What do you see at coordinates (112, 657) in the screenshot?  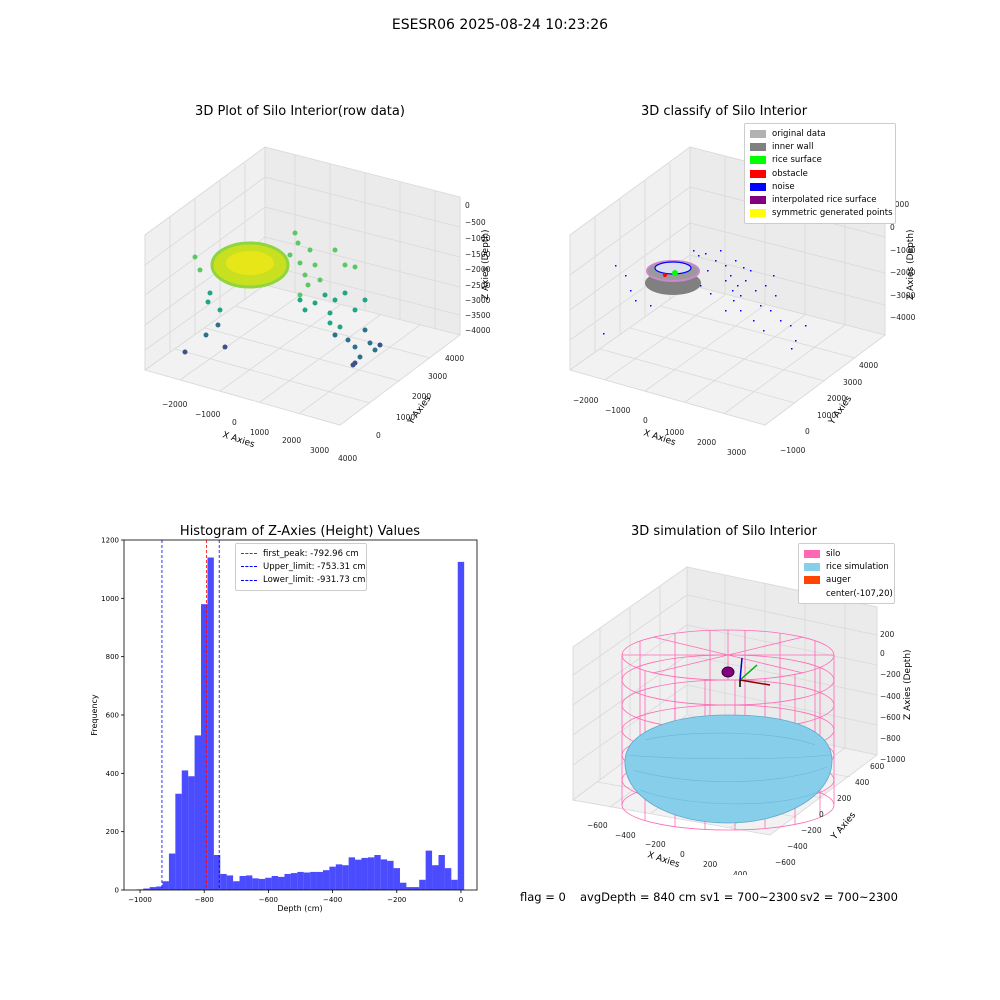 I see `histogram-ytick-label: 800` at bounding box center [112, 657].